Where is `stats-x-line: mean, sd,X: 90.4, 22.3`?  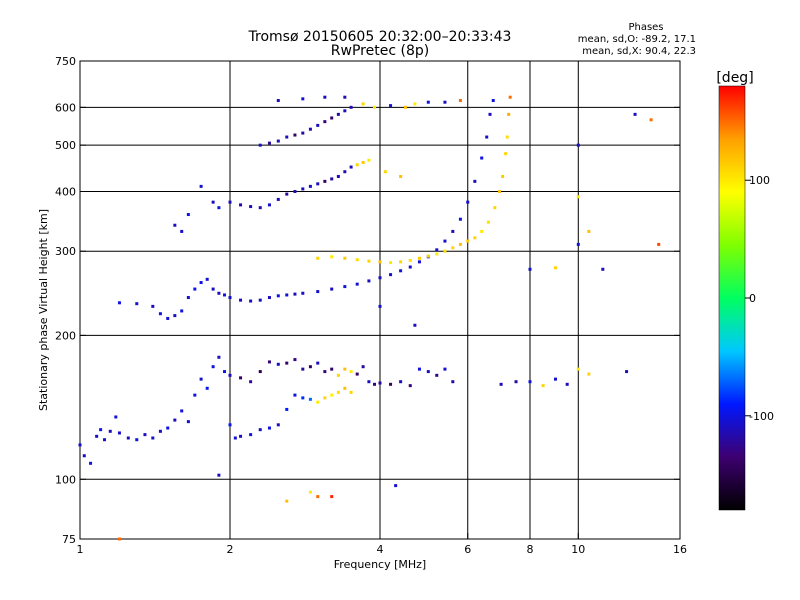 stats-x-line: mean, sd,X: 90.4, 22.3 is located at coordinates (639, 51).